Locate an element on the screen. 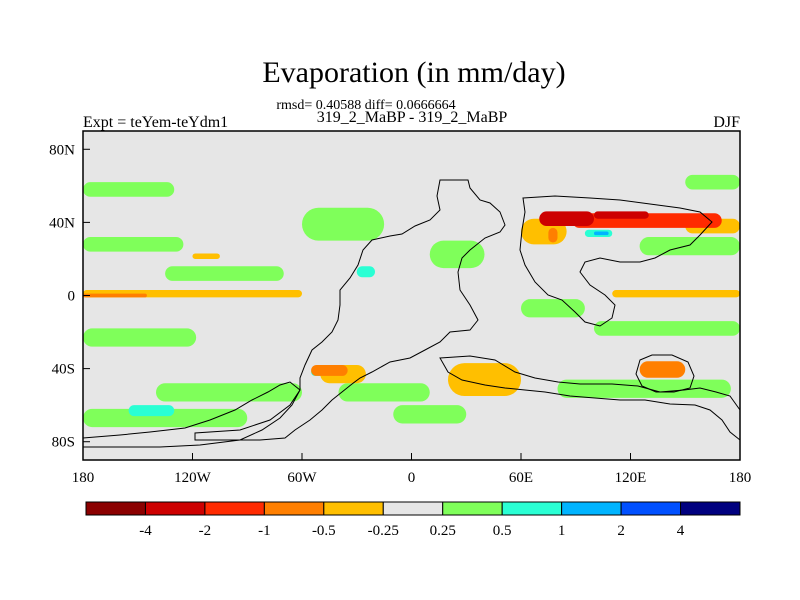  y-tick-label-1: 40N is located at coordinates (62, 223).